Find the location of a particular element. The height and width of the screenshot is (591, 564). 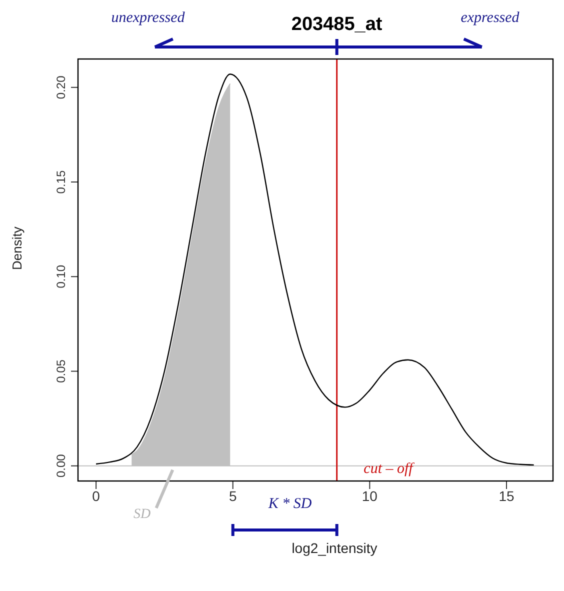

y-tick-label: 0.00 is located at coordinates (61, 466).